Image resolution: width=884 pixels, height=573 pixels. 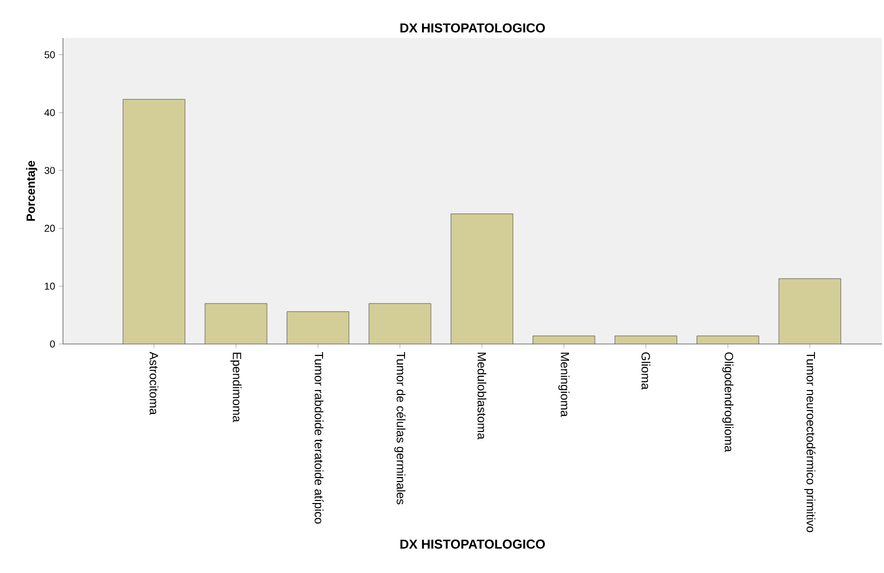 What do you see at coordinates (564, 384) in the screenshot?
I see `x-tick-label: Meningioma` at bounding box center [564, 384].